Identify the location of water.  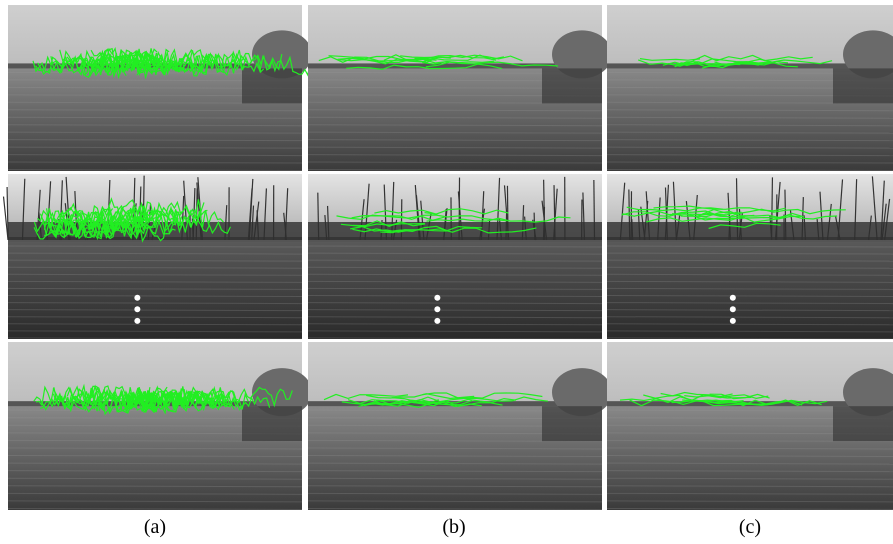
(455, 289).